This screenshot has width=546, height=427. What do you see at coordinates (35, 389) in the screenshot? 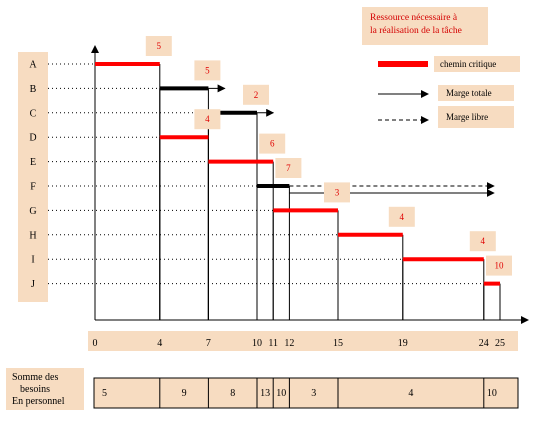
I see `summary-label-line2: besoins` at bounding box center [35, 389].